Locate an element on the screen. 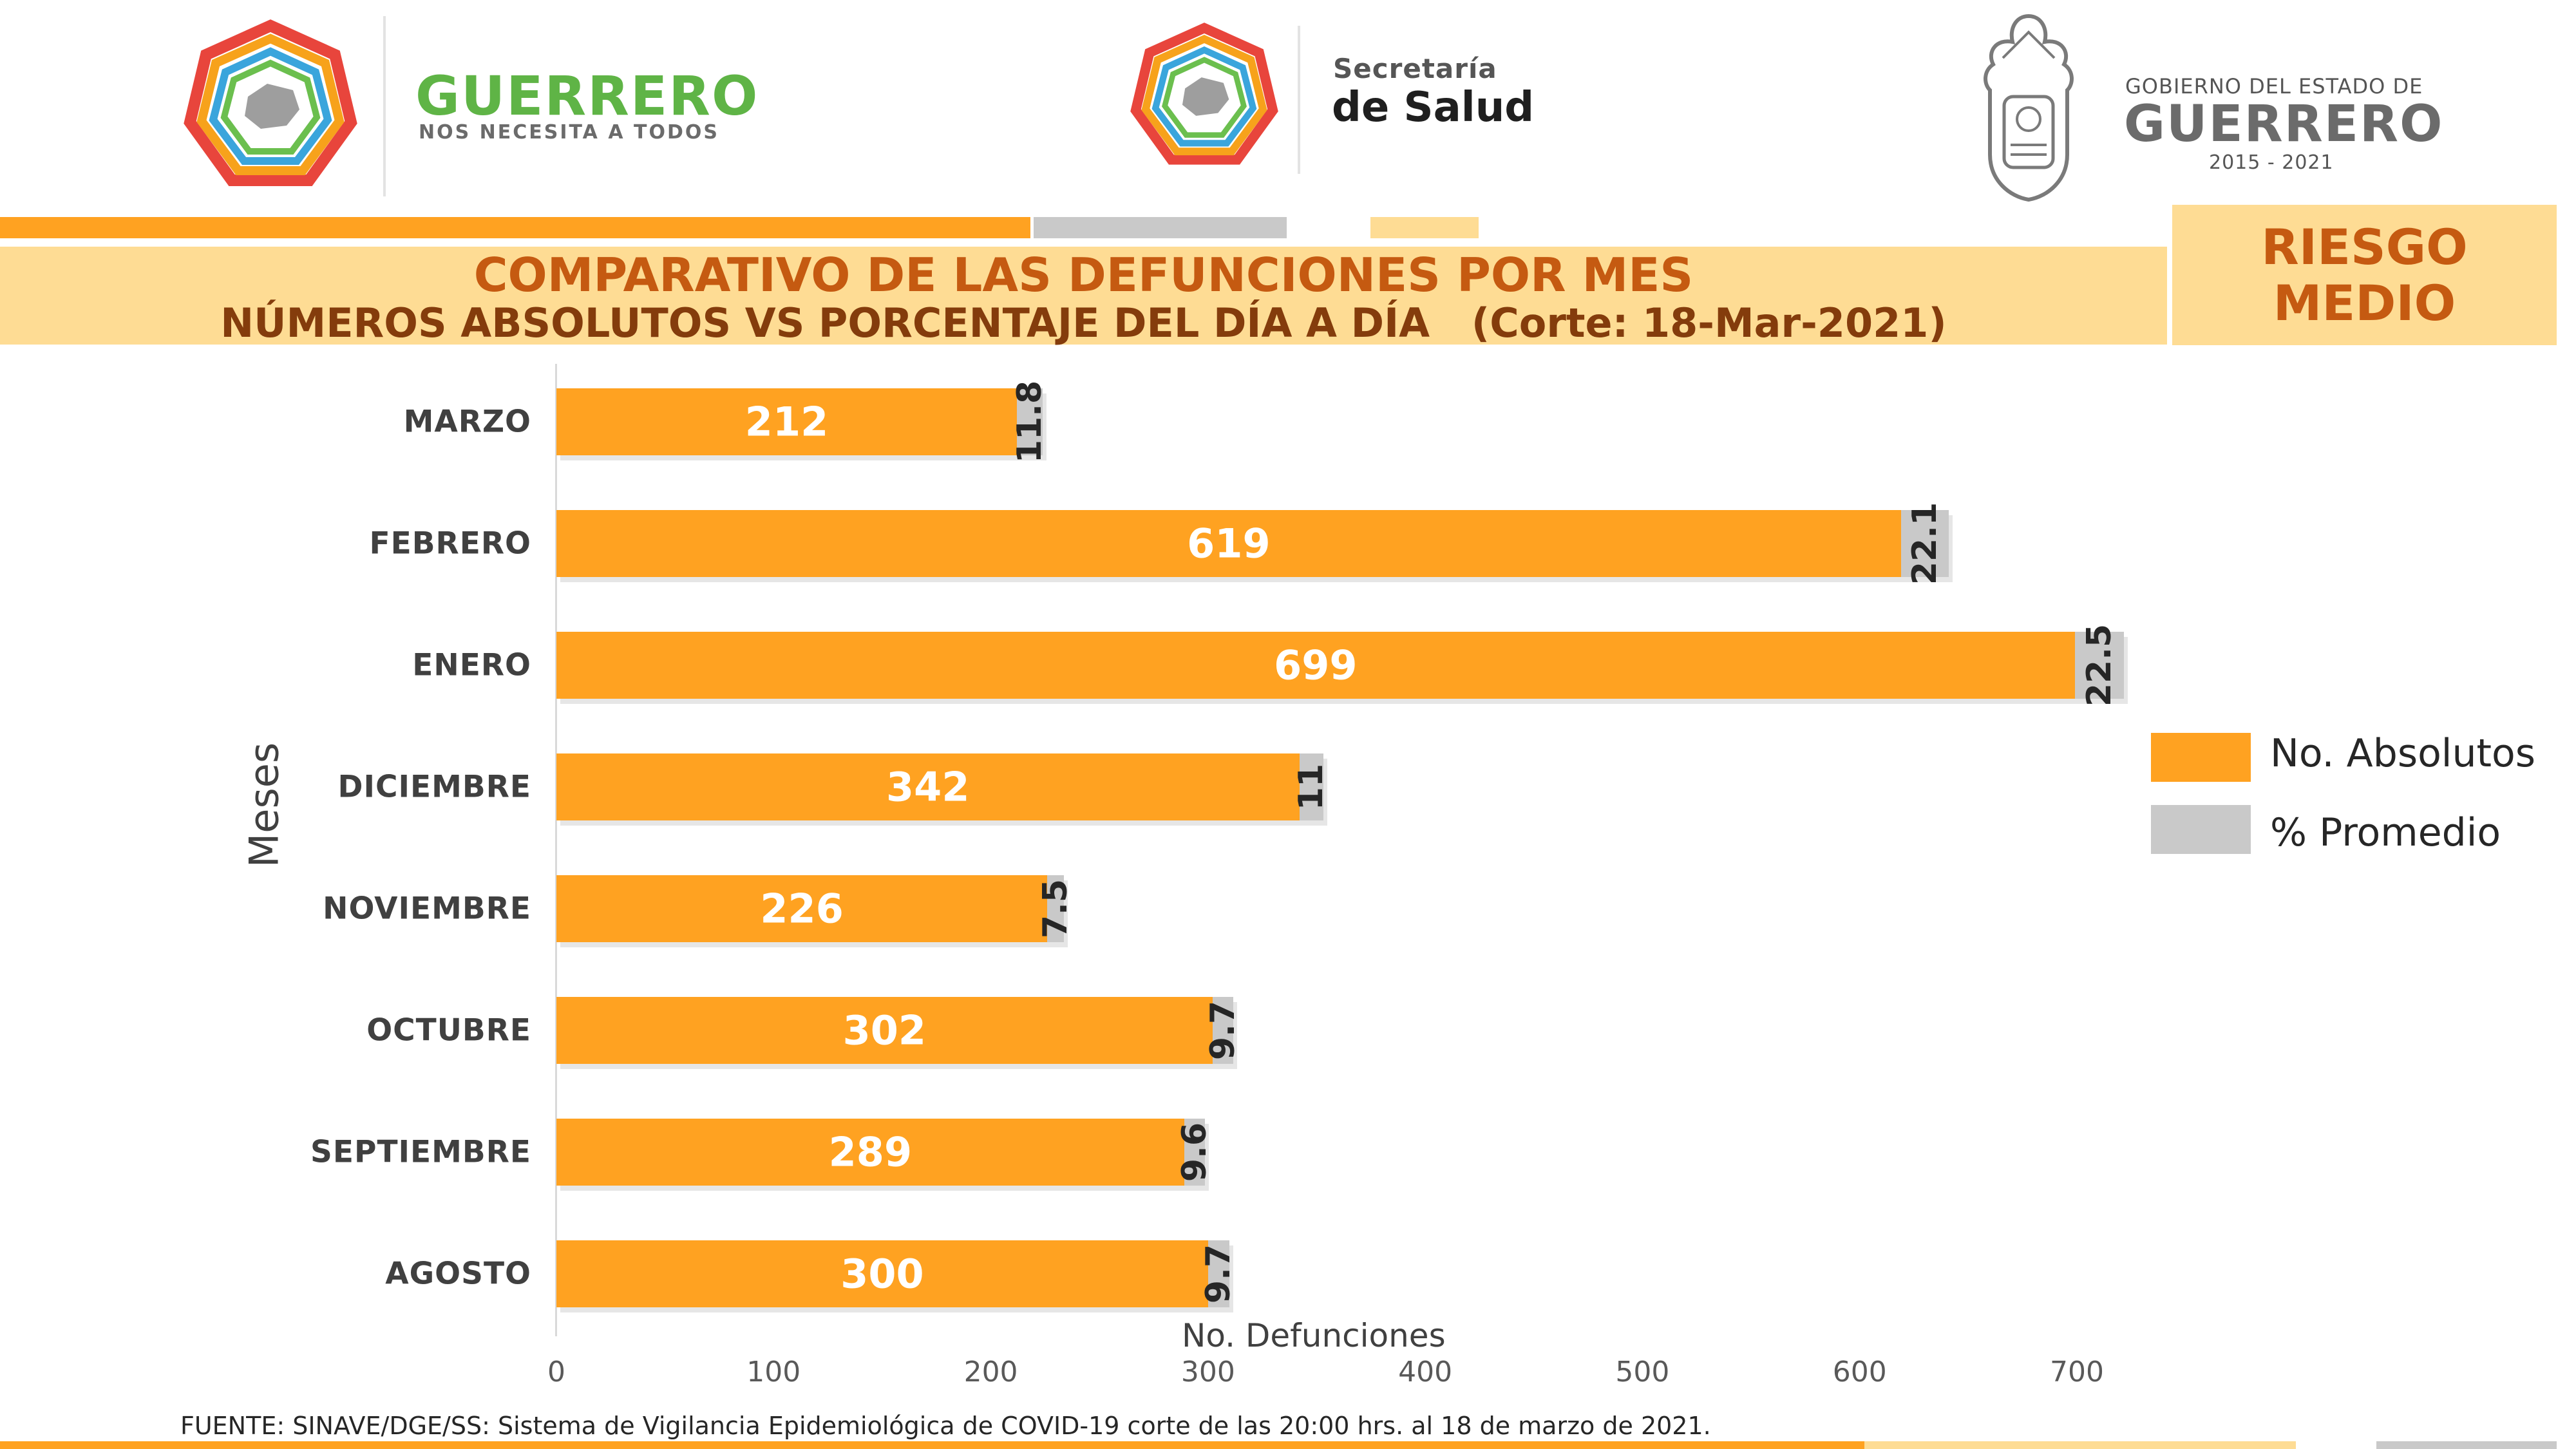 This screenshot has width=2576, height=1449. bar-value-label: 212 is located at coordinates (786, 422).